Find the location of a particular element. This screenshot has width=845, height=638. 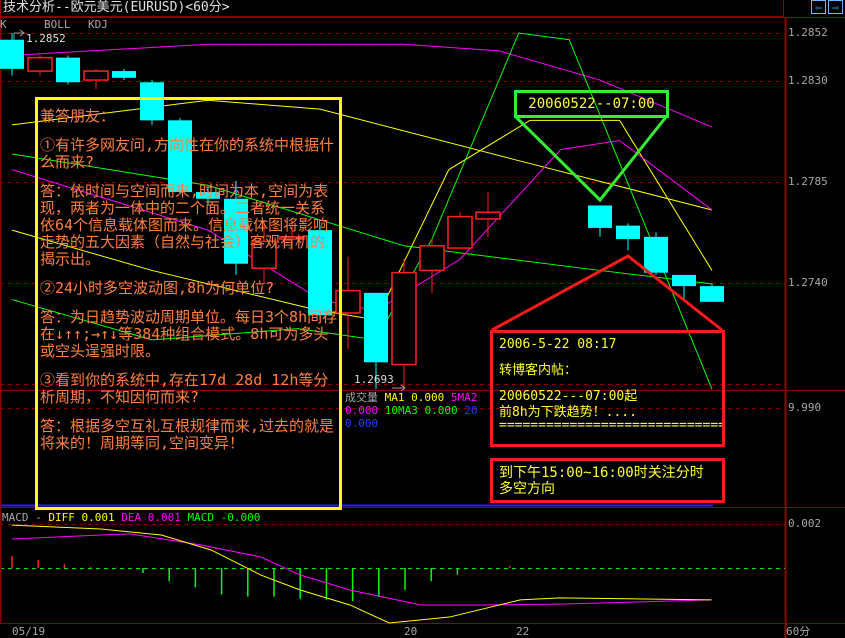

high-marker is located at coordinates (19, 34).